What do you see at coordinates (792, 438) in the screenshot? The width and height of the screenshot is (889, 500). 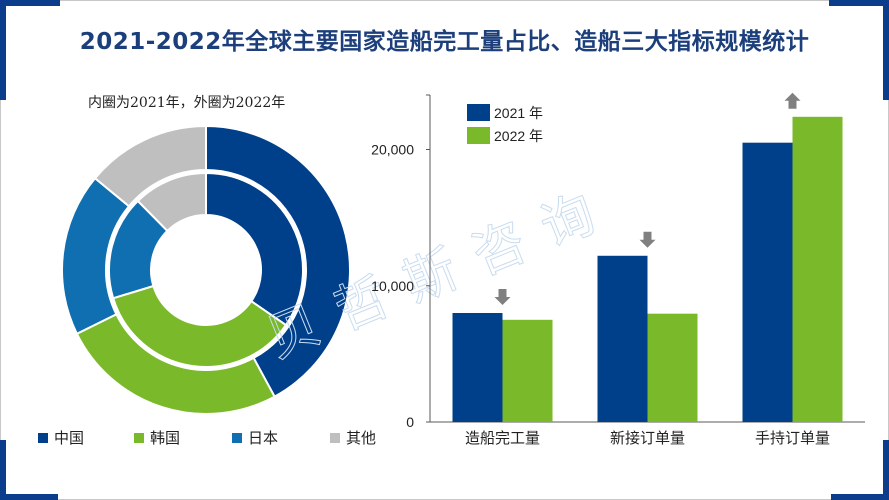 I see `x-tick-label: 手持订单量` at bounding box center [792, 438].